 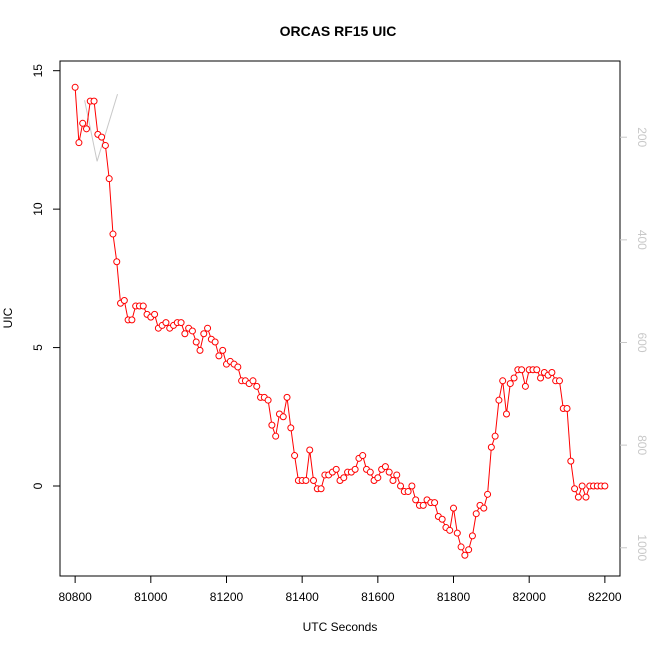 What do you see at coordinates (642, 240) in the screenshot?
I see `right-tick-label: 400` at bounding box center [642, 240].